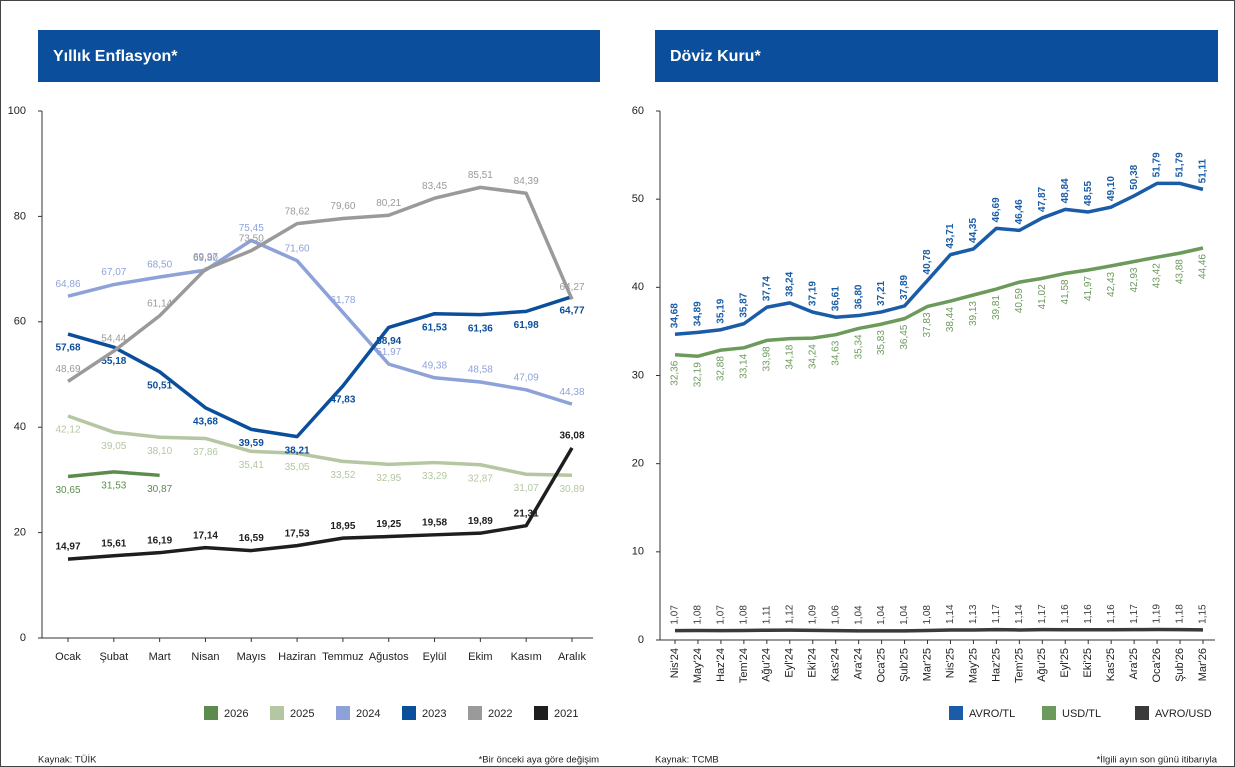  What do you see at coordinates (205, 421) in the screenshot?
I see `value-label: 43,68` at bounding box center [205, 421].